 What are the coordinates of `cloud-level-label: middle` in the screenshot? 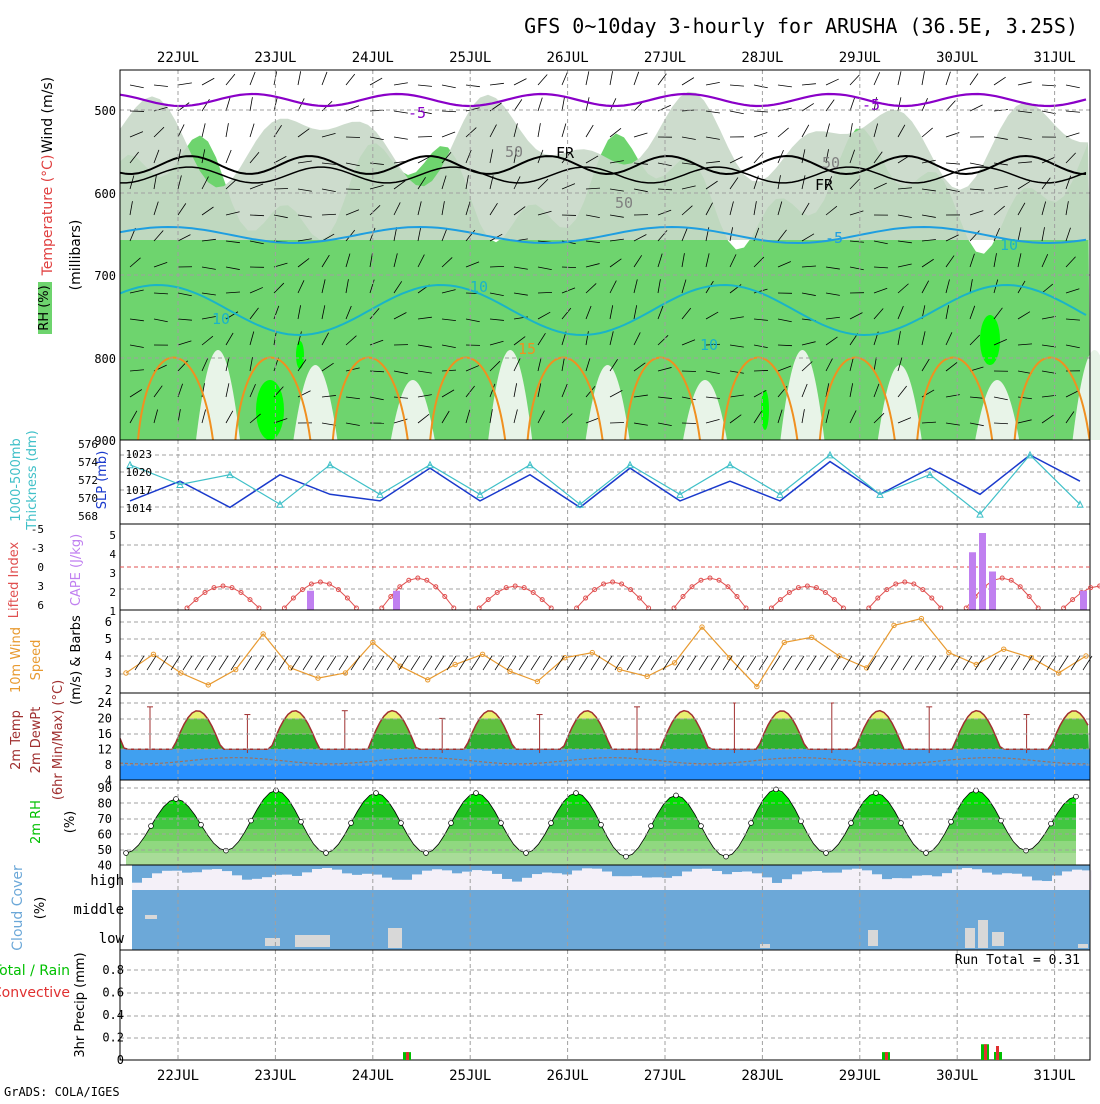 It's located at (98, 910).